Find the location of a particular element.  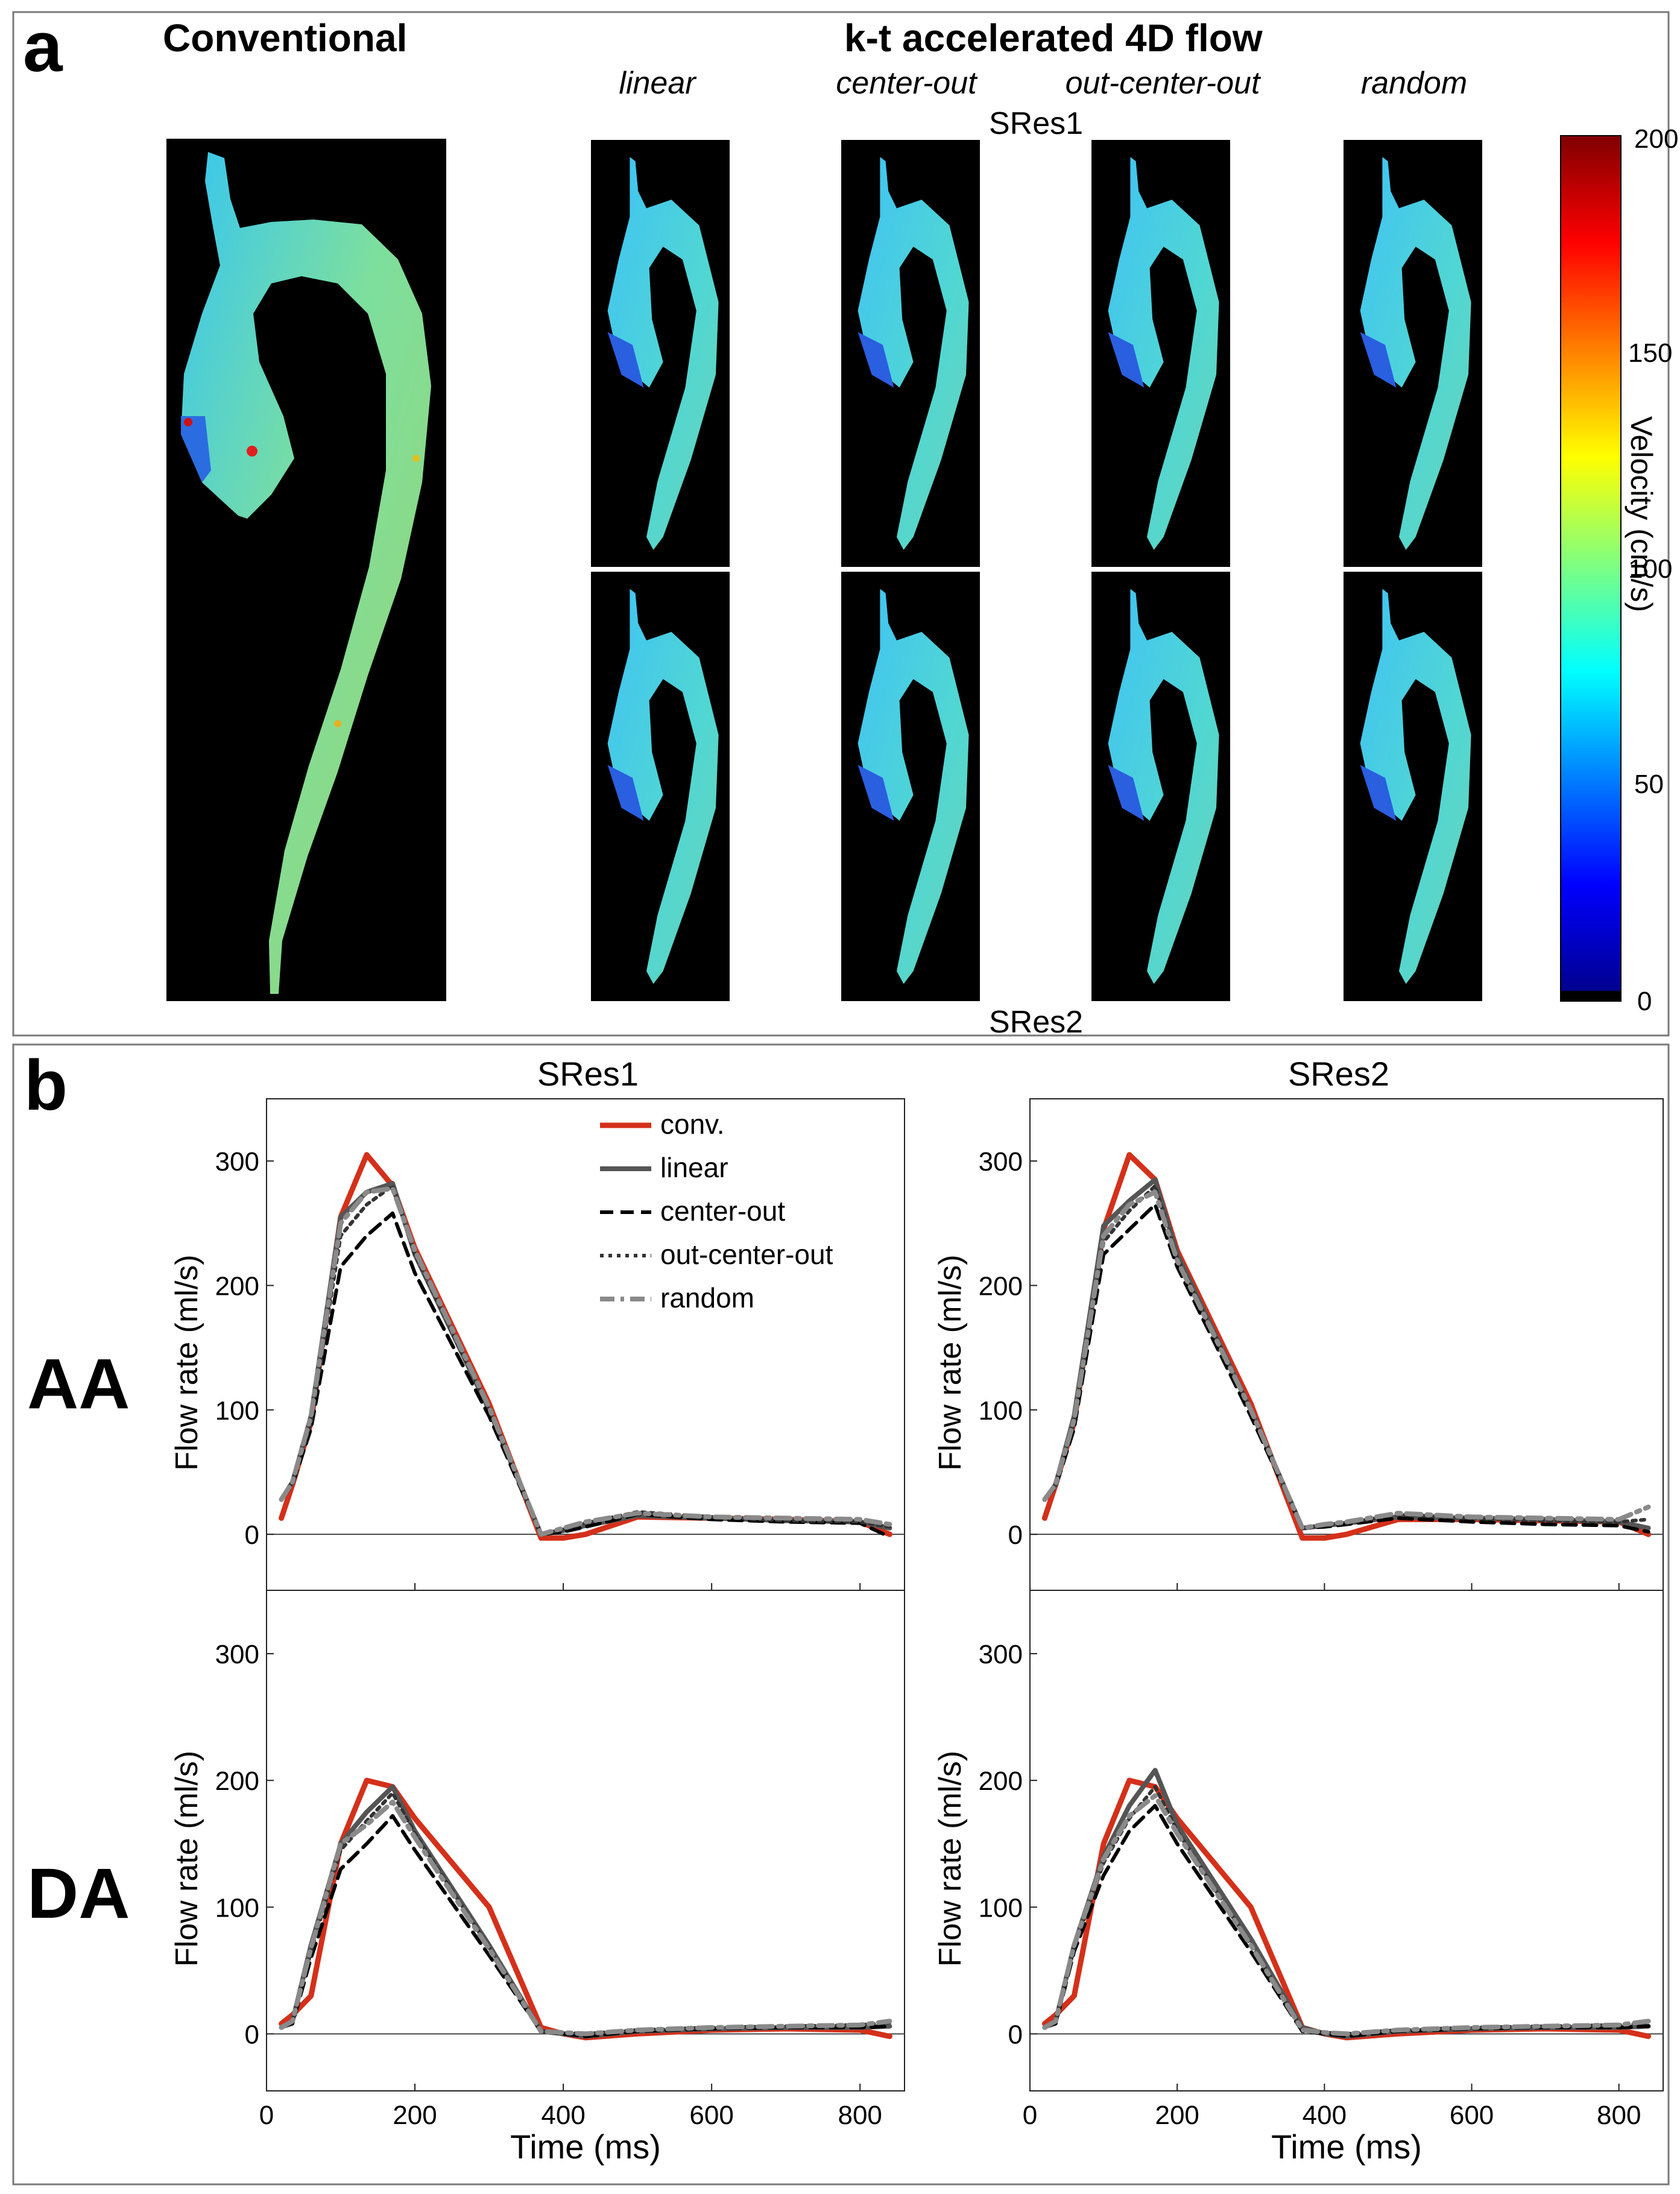

row-label-aa: AA is located at coordinates (78, 1384).